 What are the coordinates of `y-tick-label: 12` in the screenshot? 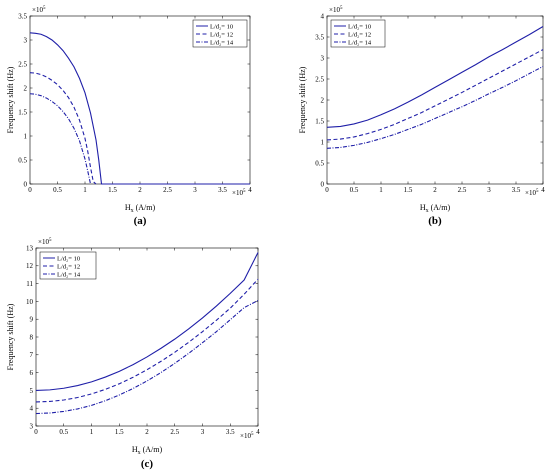 It's located at (30, 266).